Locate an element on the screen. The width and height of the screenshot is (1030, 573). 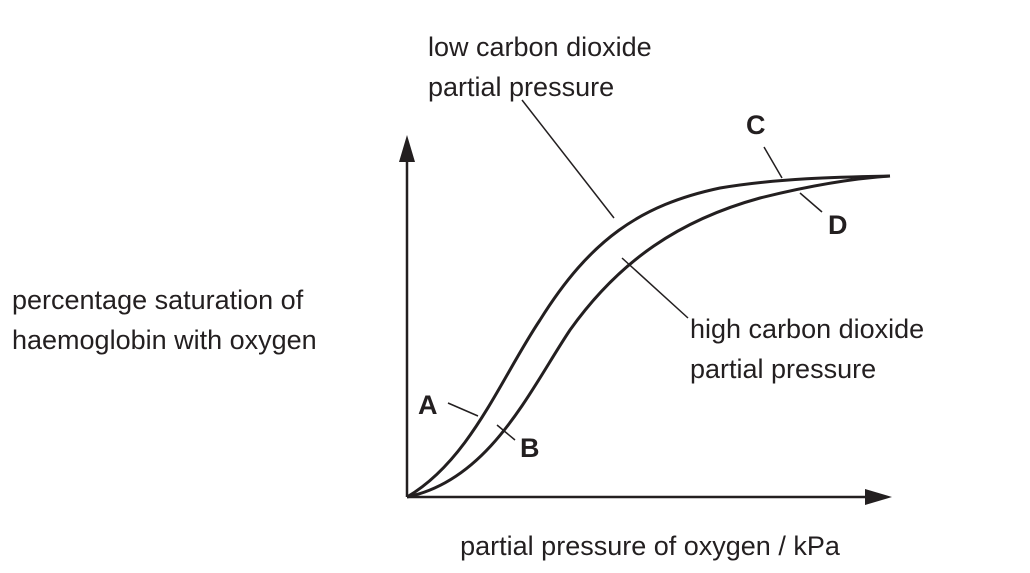
y-arrow is located at coordinates (407, 148).